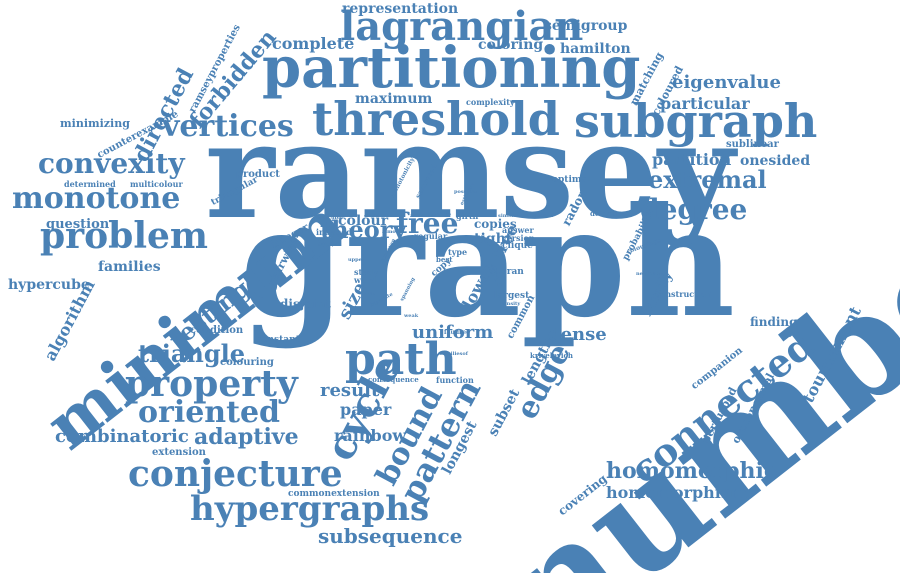 The width and height of the screenshot is (900, 573). What do you see at coordinates (465, 192) in the screenshot?
I see `word-possible: possible` at bounding box center [465, 192].